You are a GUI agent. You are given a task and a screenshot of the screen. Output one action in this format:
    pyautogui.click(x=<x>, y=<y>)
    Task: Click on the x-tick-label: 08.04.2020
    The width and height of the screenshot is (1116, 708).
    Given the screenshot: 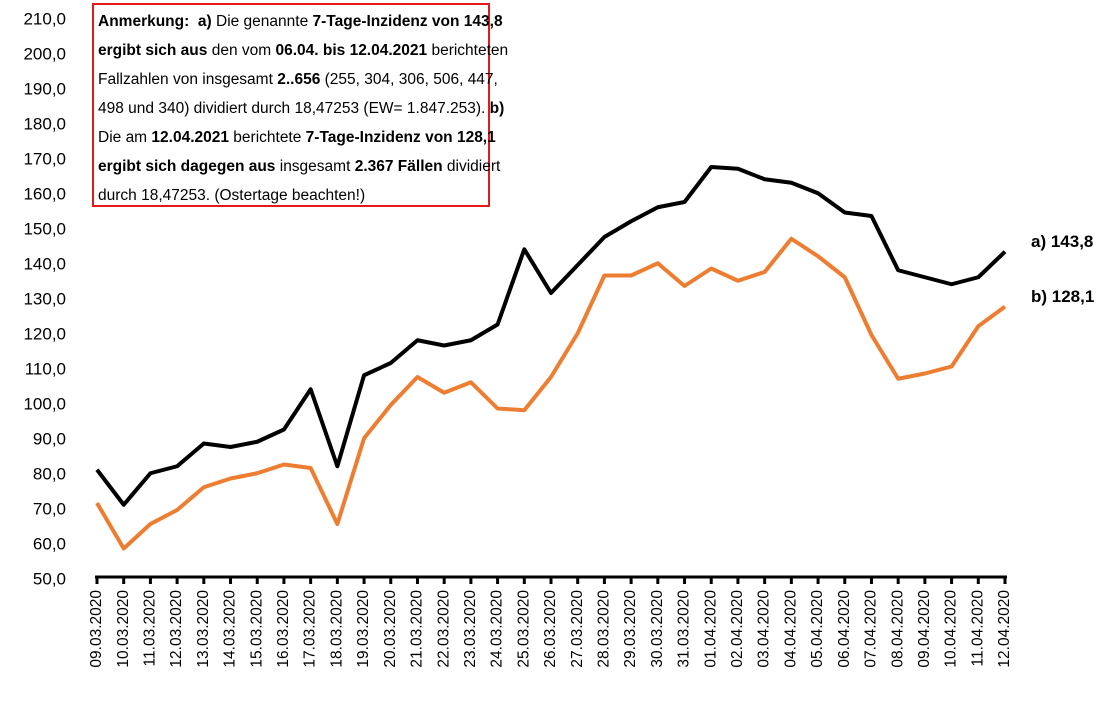 What is the action you would take?
    pyautogui.click(x=897, y=629)
    